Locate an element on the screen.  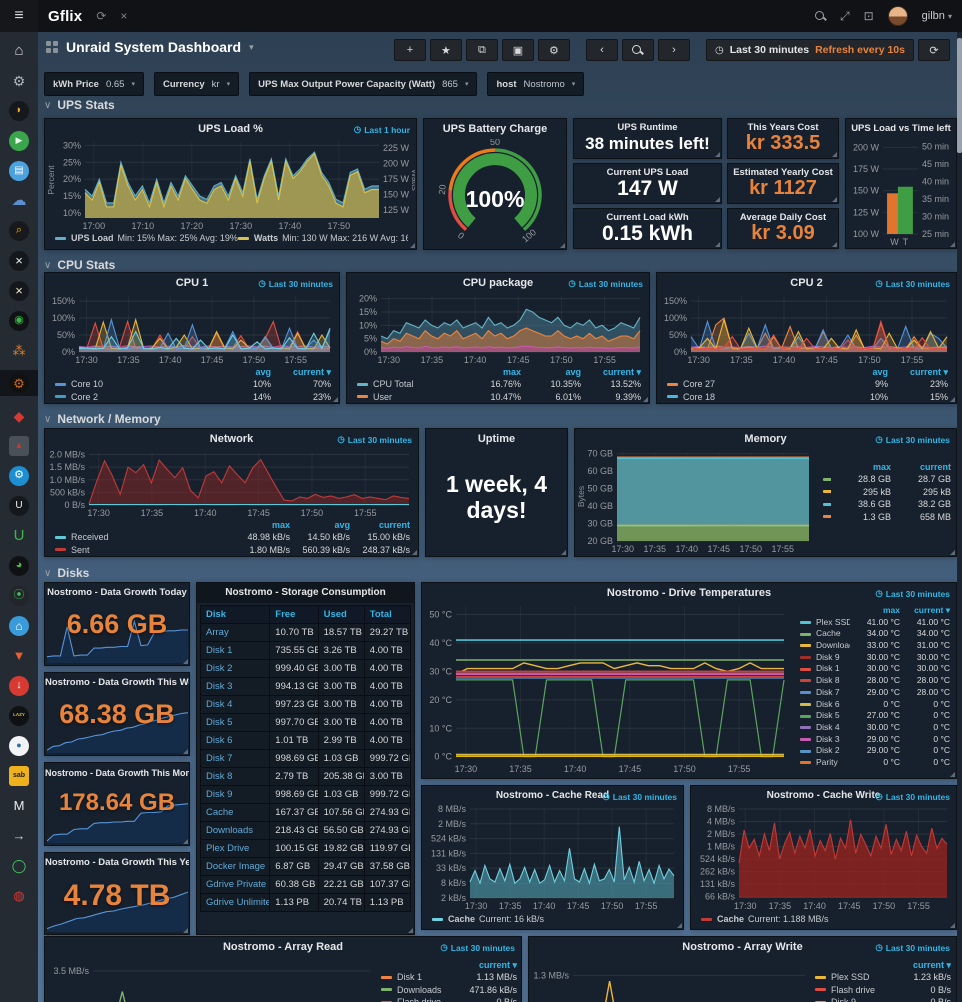
app-red-ring-icon: ◍ is located at coordinates (19, 895).